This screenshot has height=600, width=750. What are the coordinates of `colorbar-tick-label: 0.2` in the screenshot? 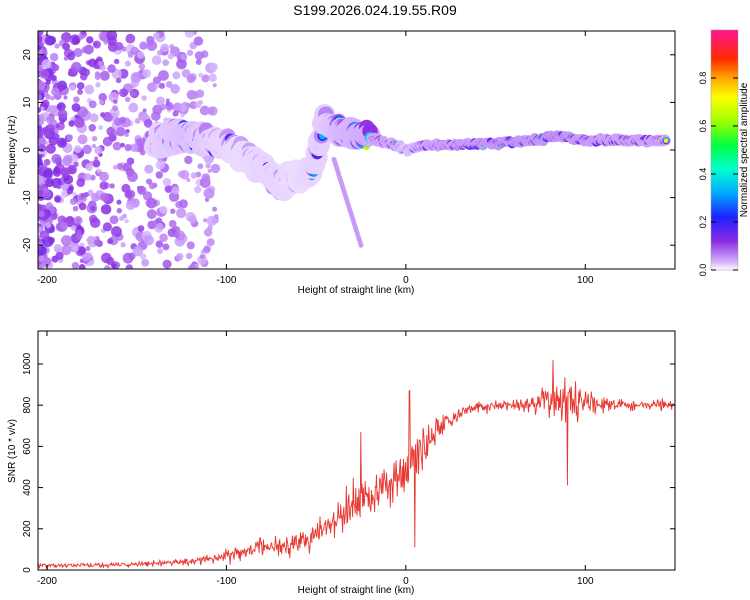 It's located at (703, 222).